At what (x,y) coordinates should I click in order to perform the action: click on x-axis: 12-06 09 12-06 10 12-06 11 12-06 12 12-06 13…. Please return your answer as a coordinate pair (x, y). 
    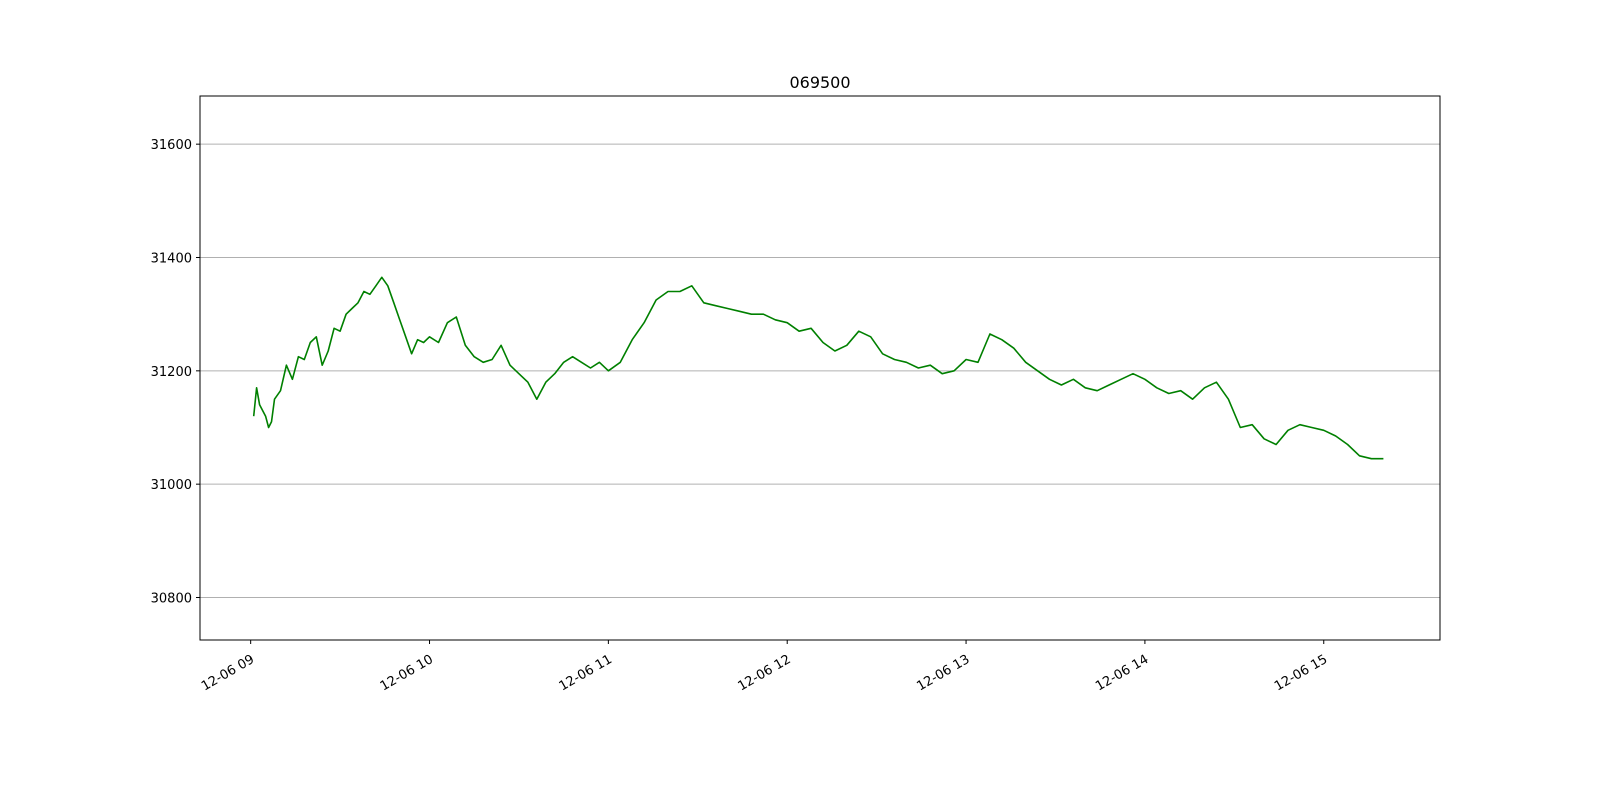
    Looking at the image, I should click on (764, 667).